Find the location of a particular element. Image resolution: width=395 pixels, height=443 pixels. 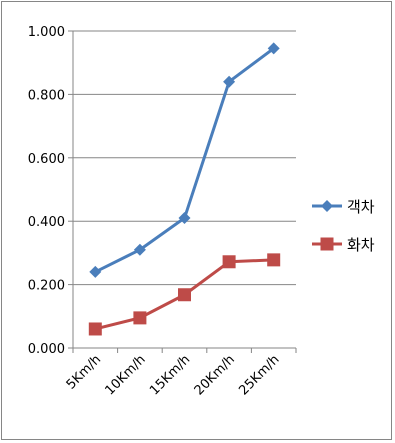

y-tick-label: 0.000 is located at coordinates (46, 349).